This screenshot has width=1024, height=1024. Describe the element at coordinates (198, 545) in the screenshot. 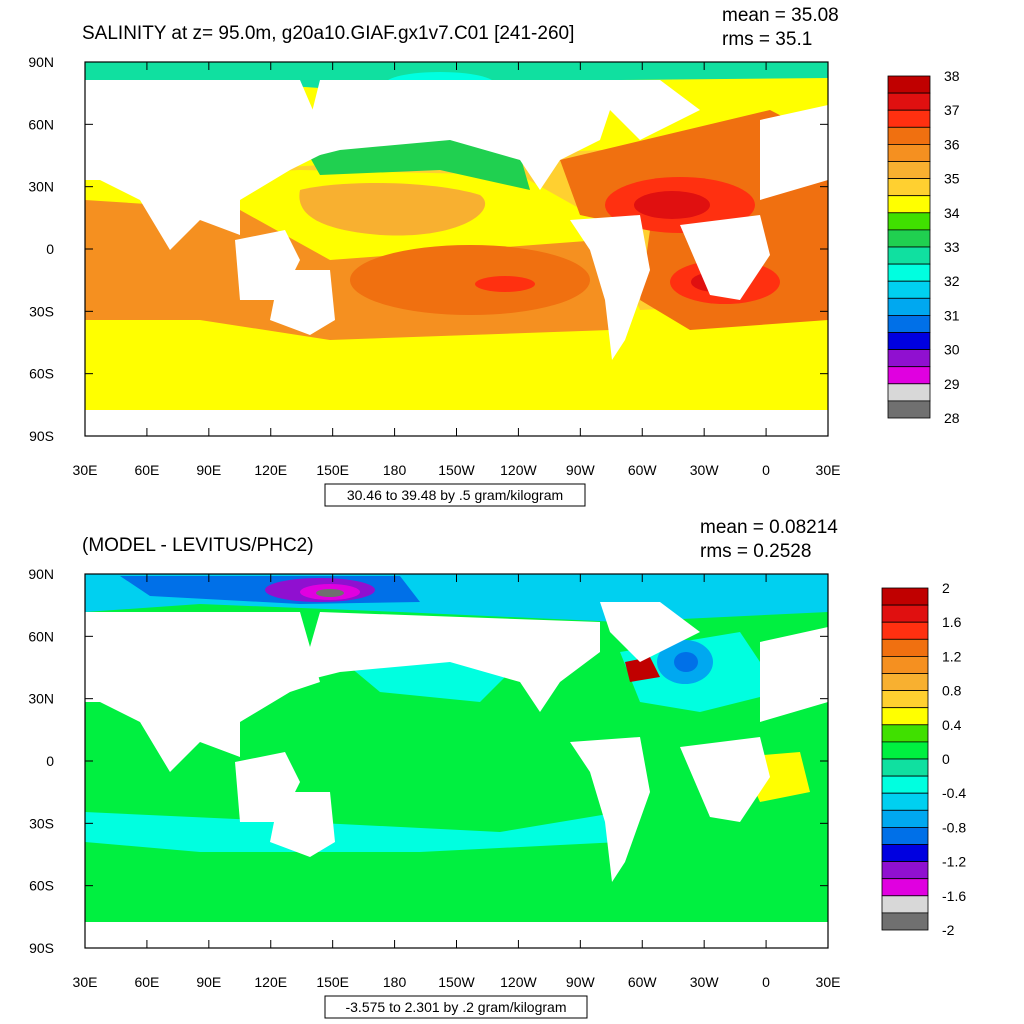

I see `chart-title: (MODEL - LEVITUS/PHC2)` at that location.